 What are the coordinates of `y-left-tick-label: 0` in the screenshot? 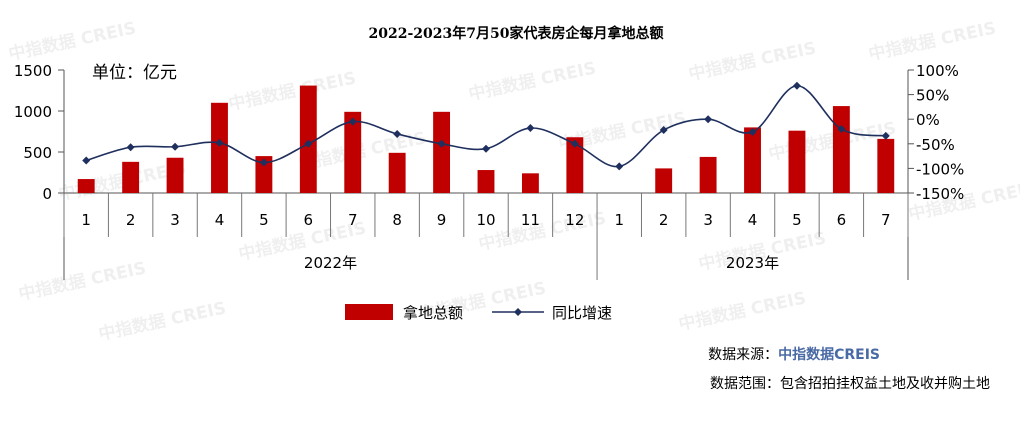 It's located at (47, 194).